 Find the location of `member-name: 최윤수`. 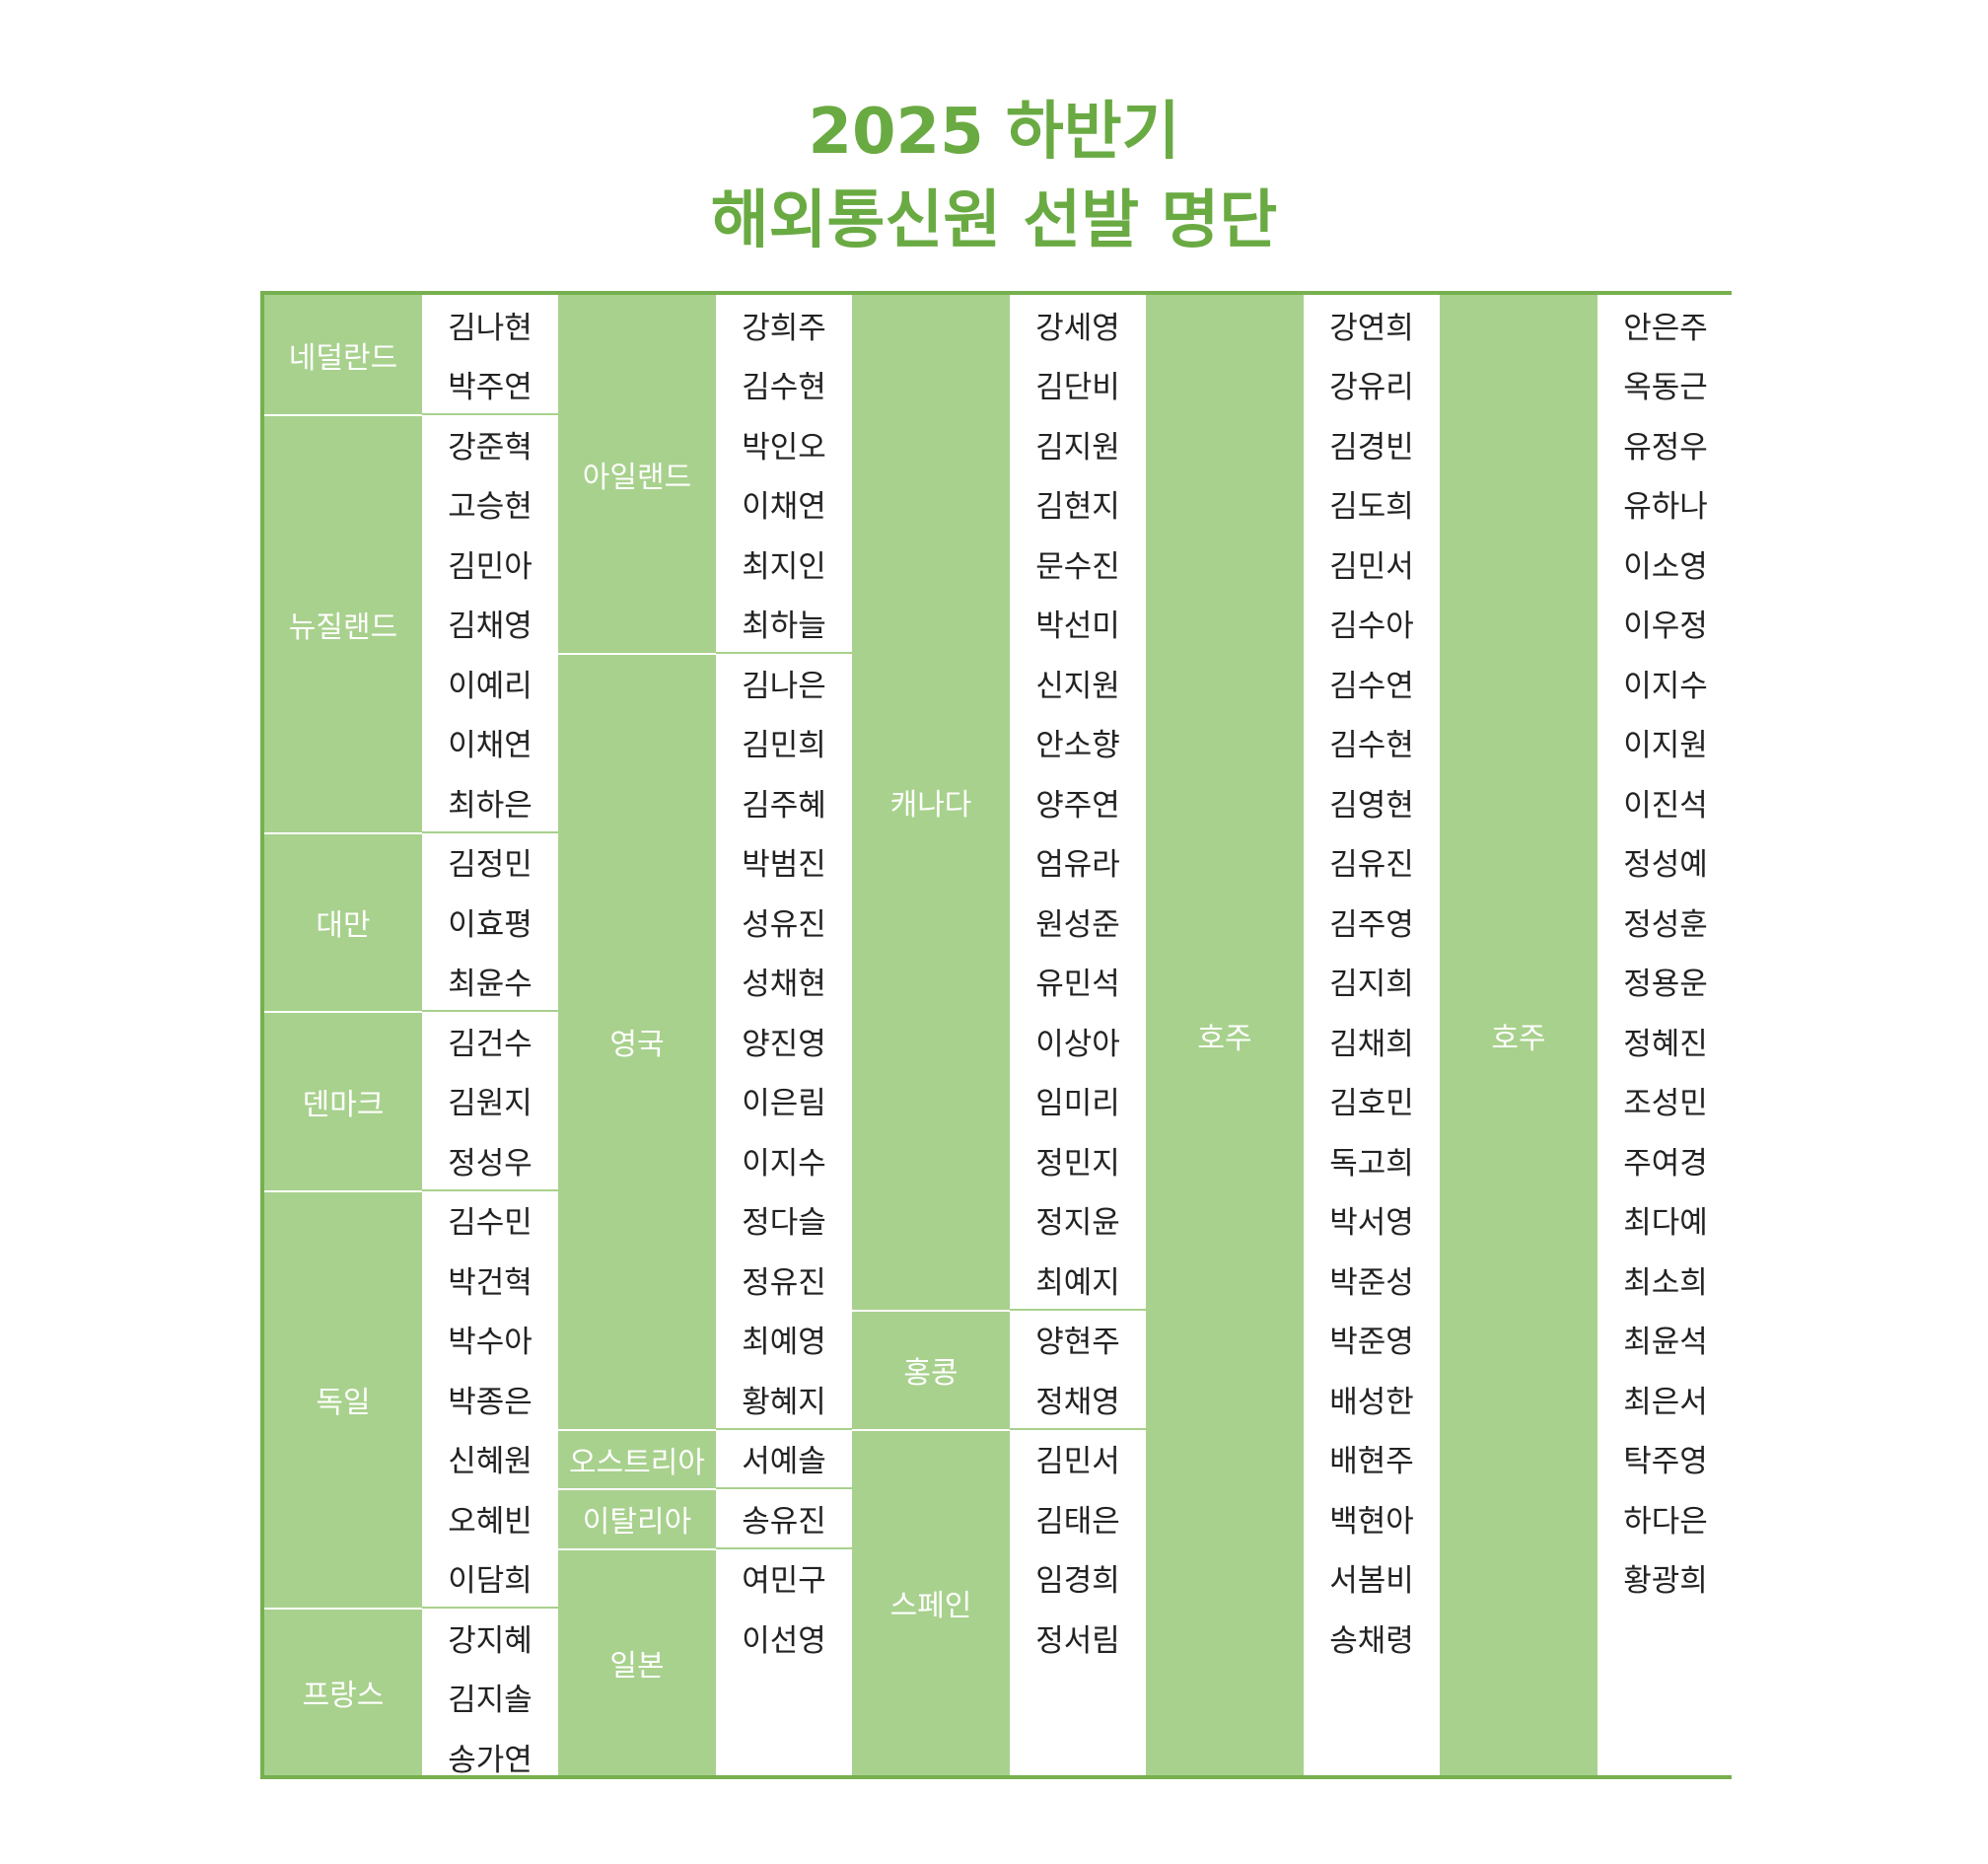

member-name: 최윤수 is located at coordinates (490, 985).